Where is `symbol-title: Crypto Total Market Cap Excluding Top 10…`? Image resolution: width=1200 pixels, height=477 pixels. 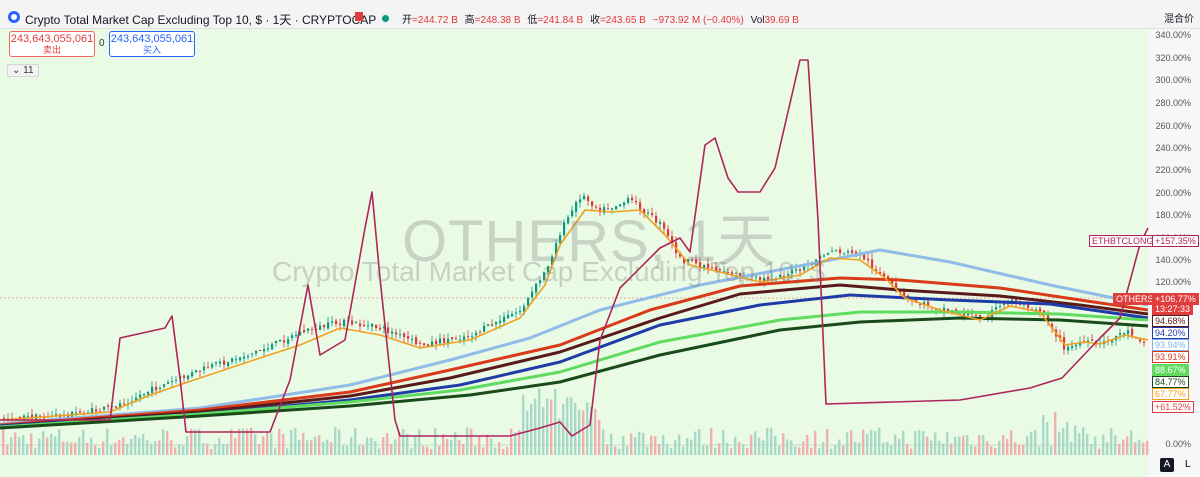 symbol-title: Crypto Total Market Cap Excluding Top 10… is located at coordinates (201, 20).